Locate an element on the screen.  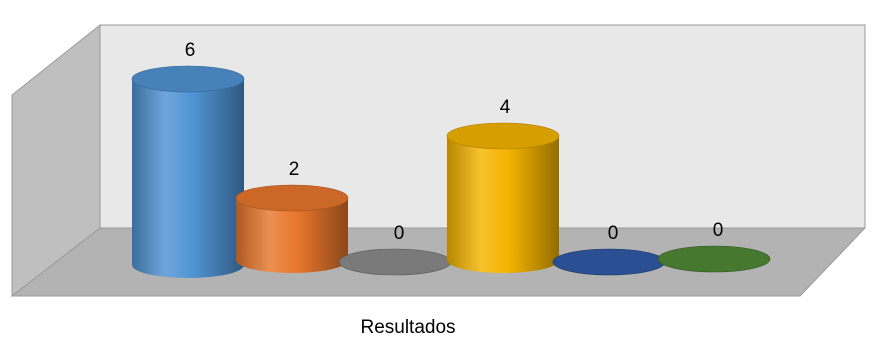
bar-6-top is located at coordinates (714, 259).